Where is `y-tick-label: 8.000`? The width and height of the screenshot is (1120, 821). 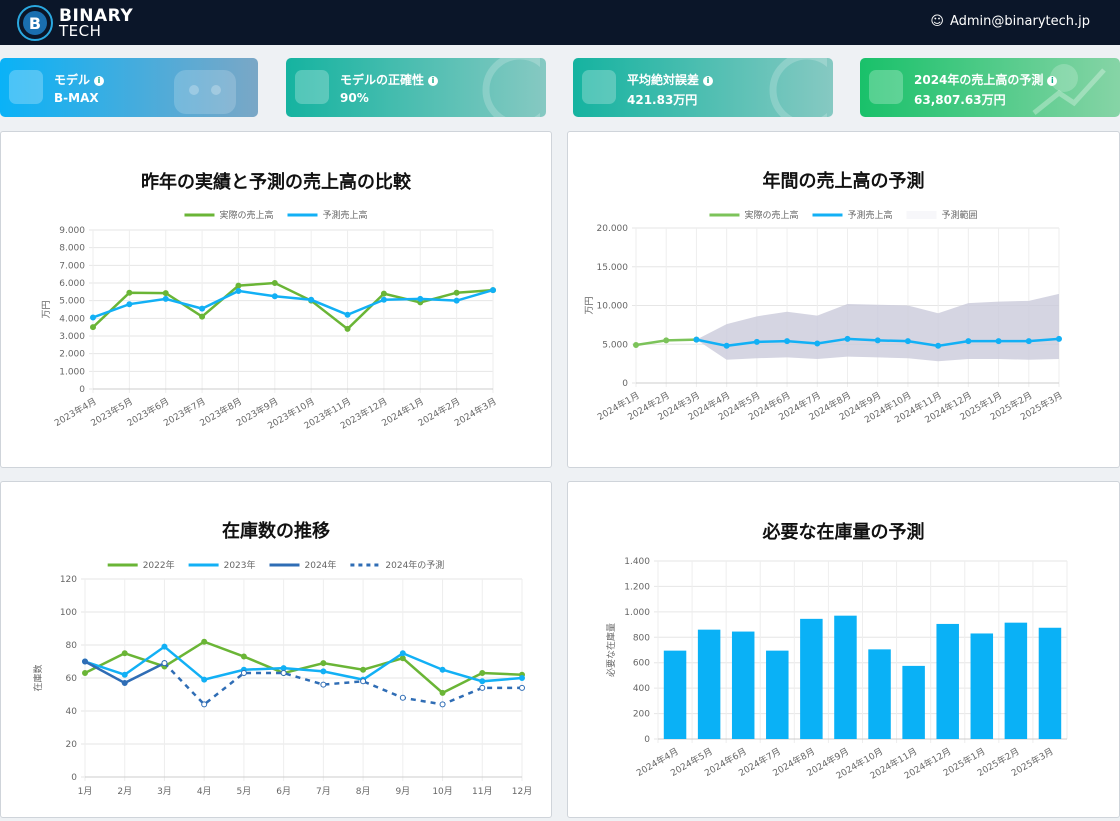
y-tick-label: 8.000 is located at coordinates (72, 249).